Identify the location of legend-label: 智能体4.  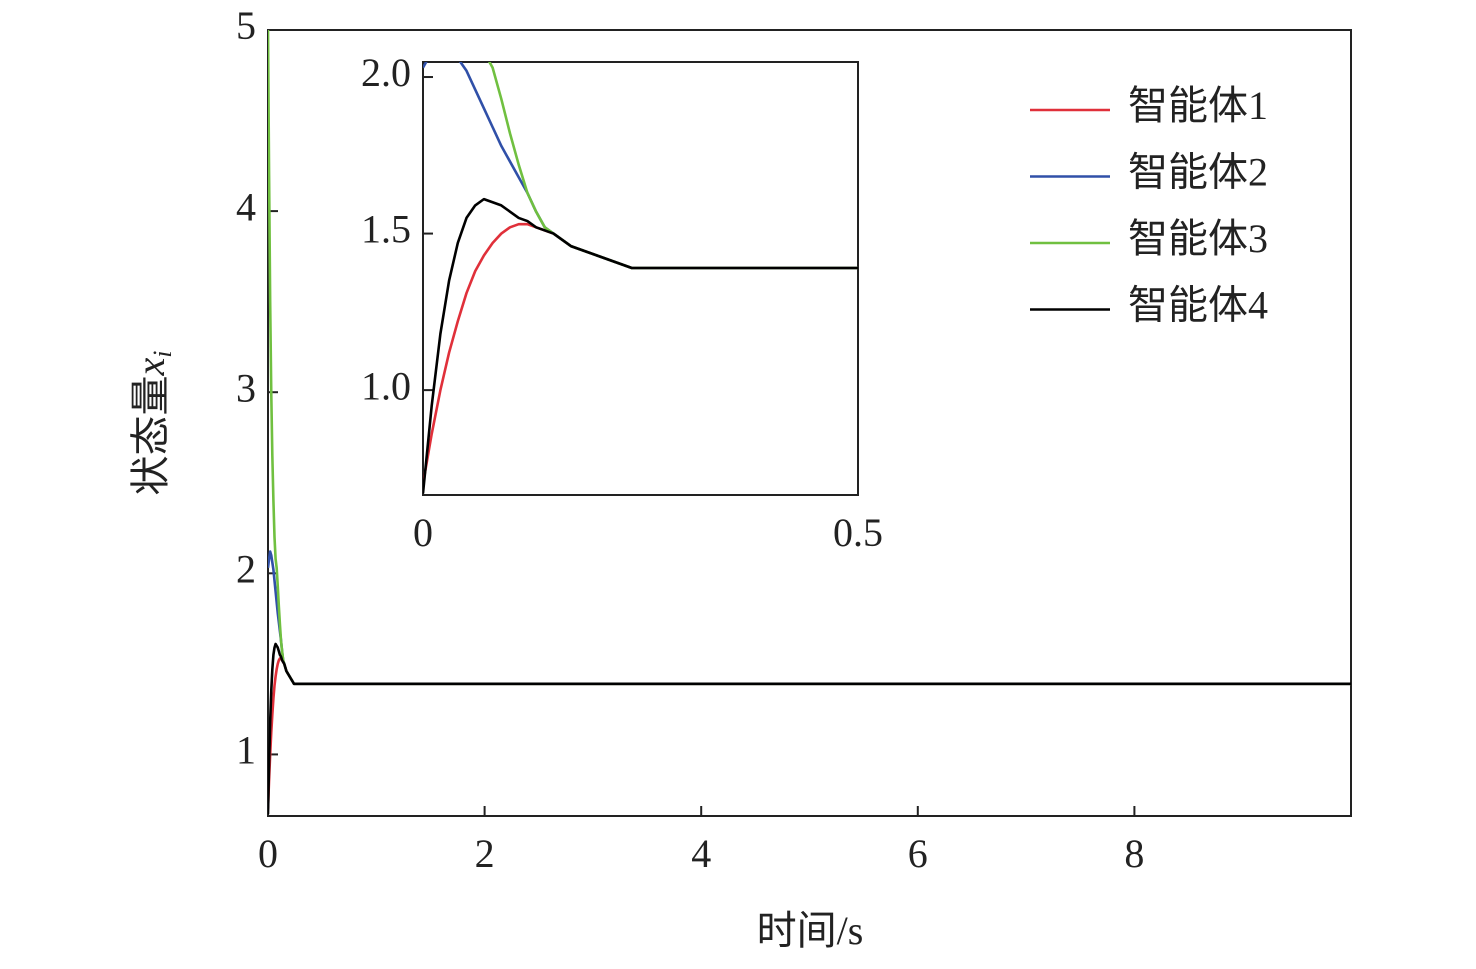
(1198, 305).